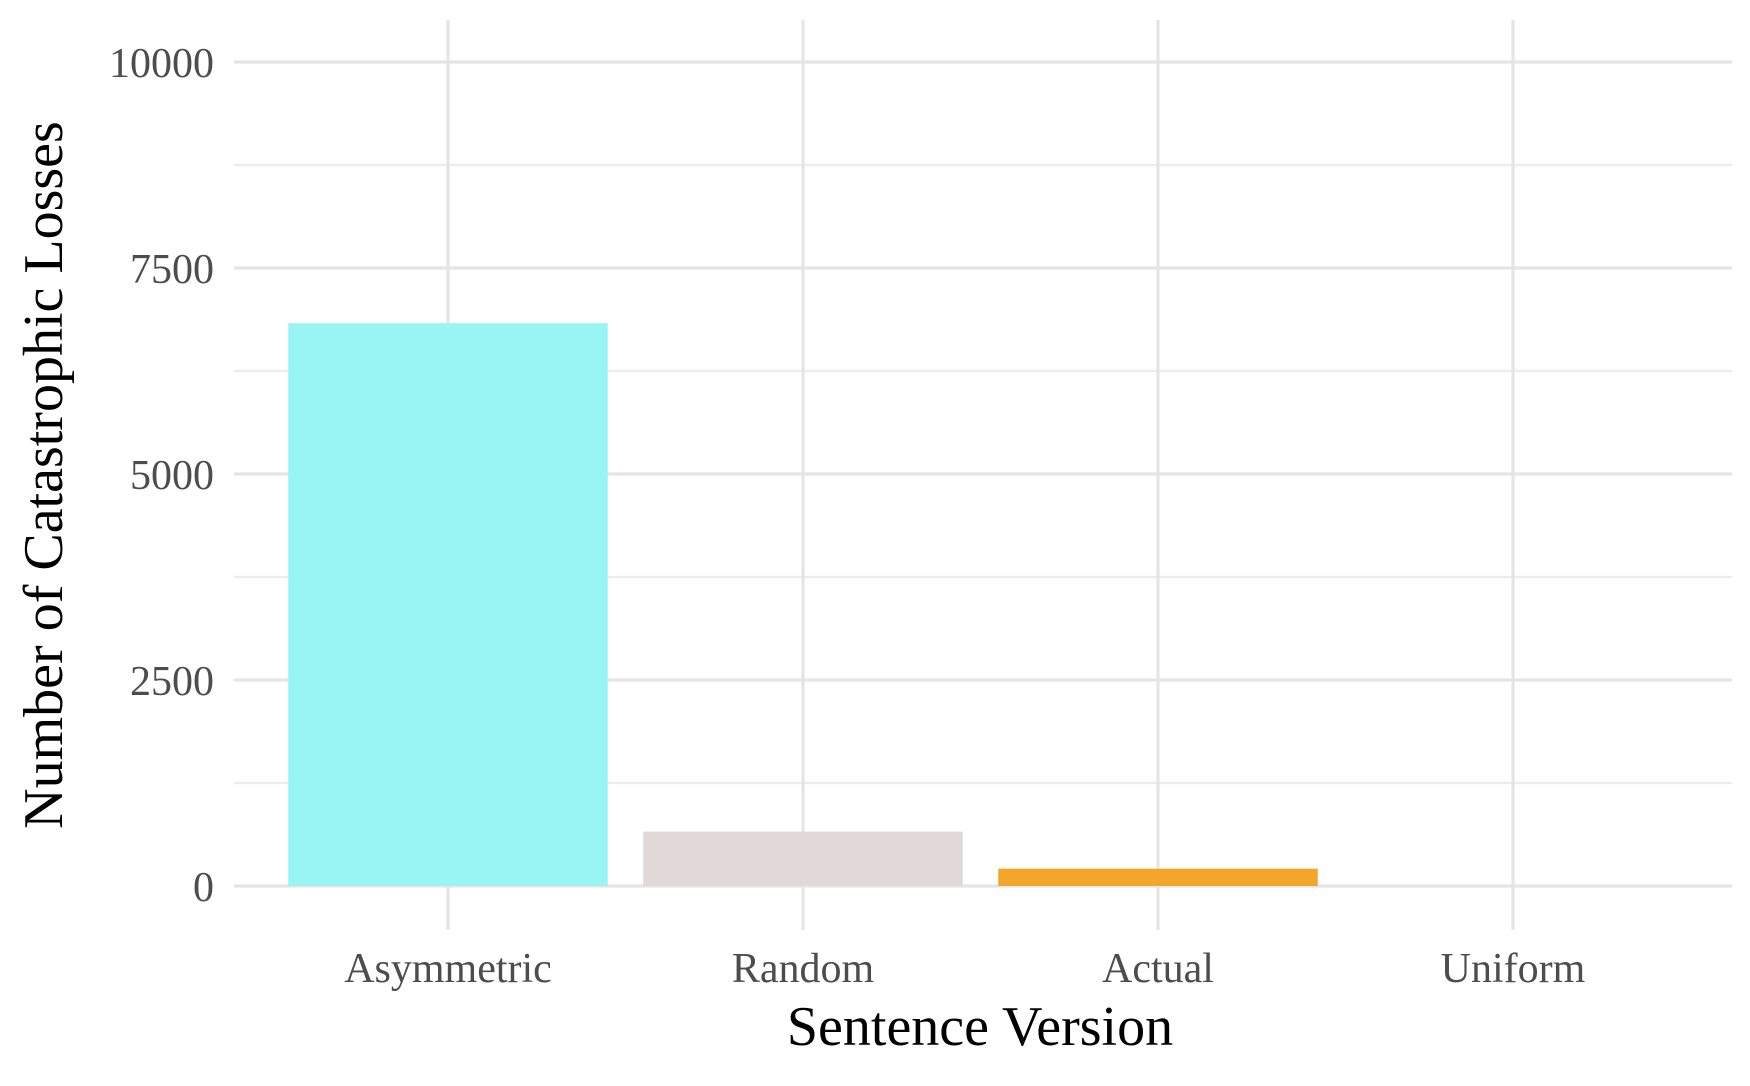 Image resolution: width=1750 pixels, height=1086 pixels. What do you see at coordinates (448, 604) in the screenshot?
I see `bar-asymmetric` at bounding box center [448, 604].